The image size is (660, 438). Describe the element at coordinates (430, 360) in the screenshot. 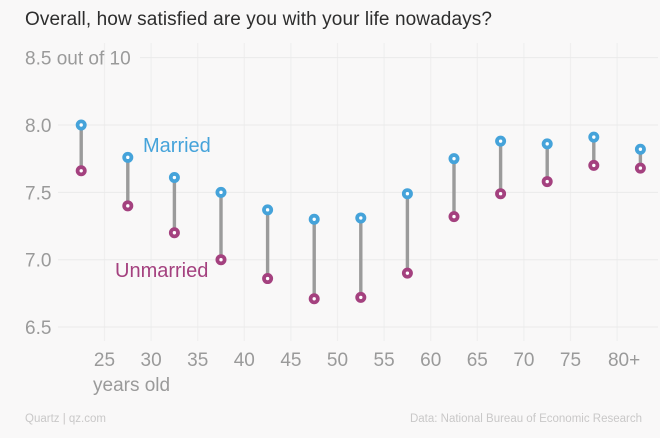

I see `x-tick-label: 60` at that location.